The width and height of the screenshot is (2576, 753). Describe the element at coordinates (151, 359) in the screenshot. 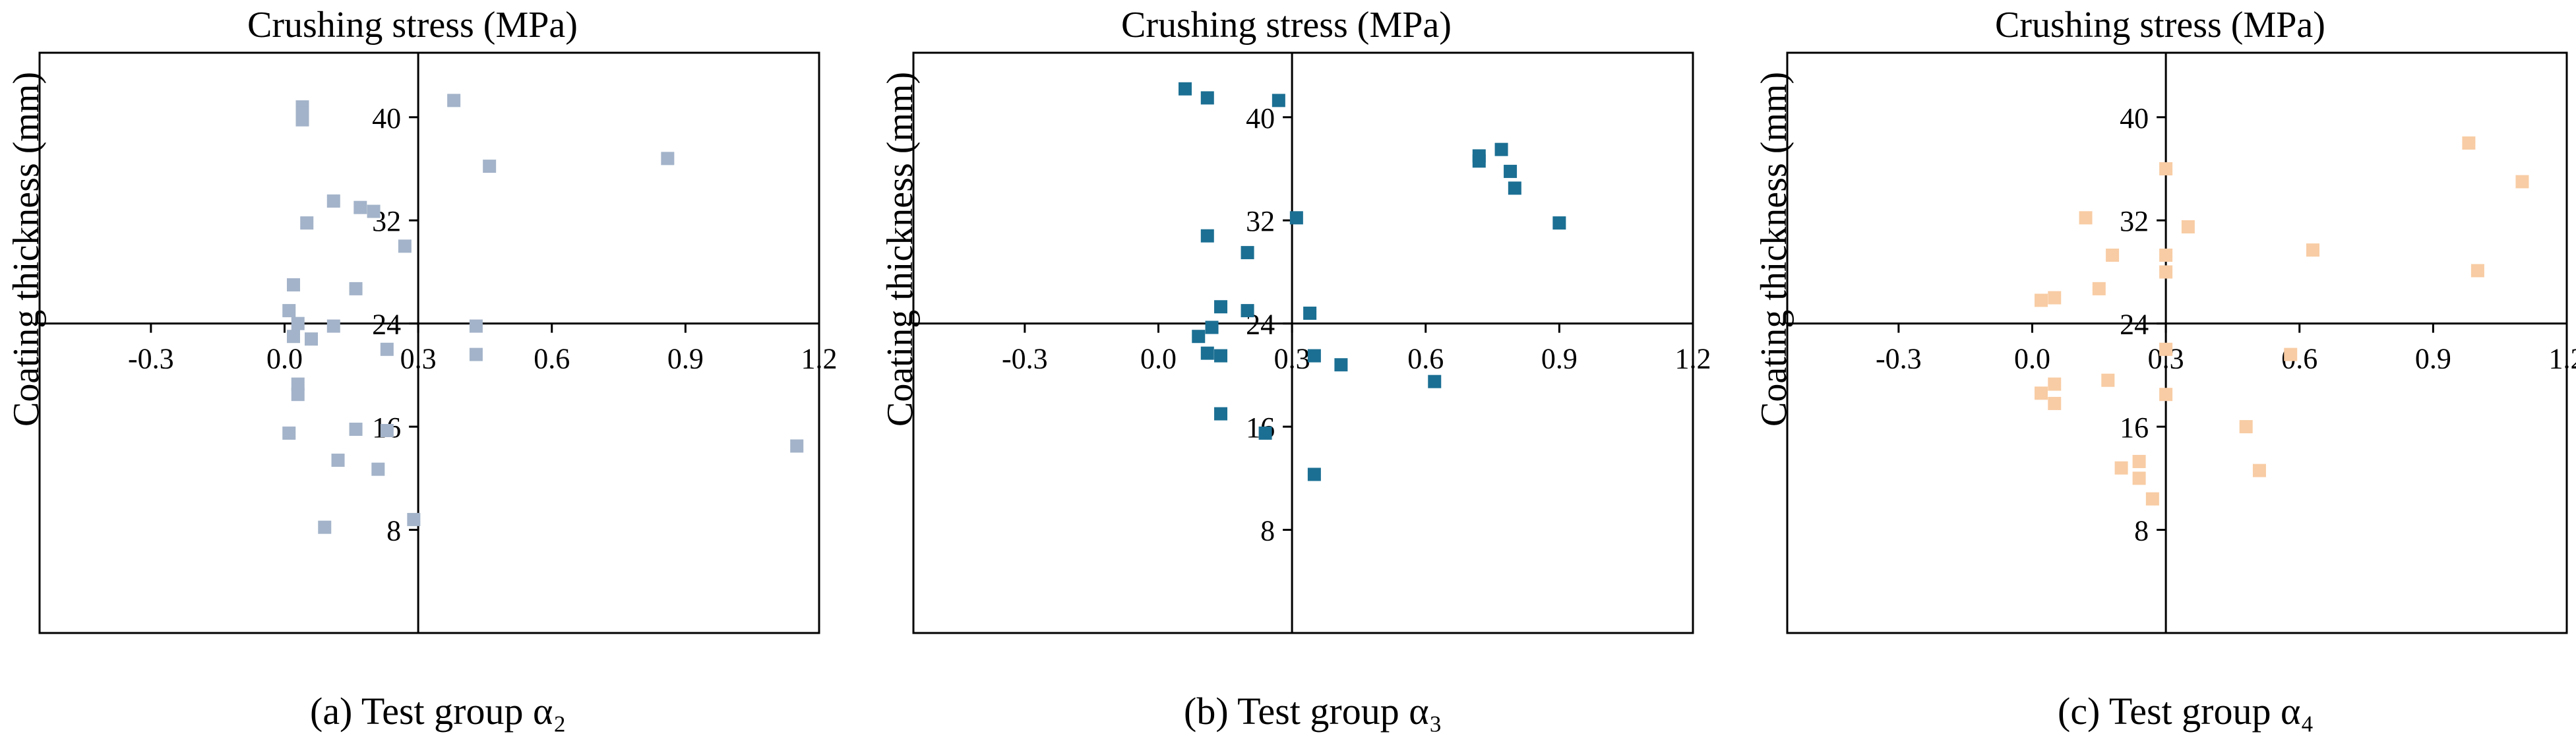

I see `panel-a-x-tick-label: -0.3` at that location.